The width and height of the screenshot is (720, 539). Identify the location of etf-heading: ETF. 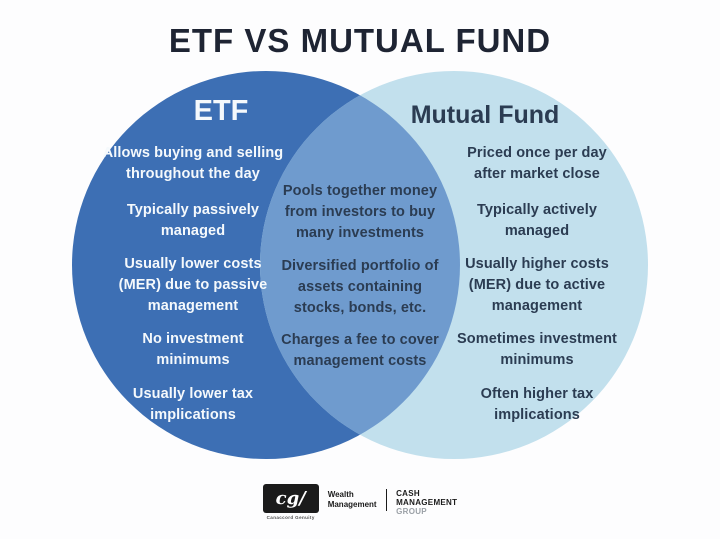
(221, 111).